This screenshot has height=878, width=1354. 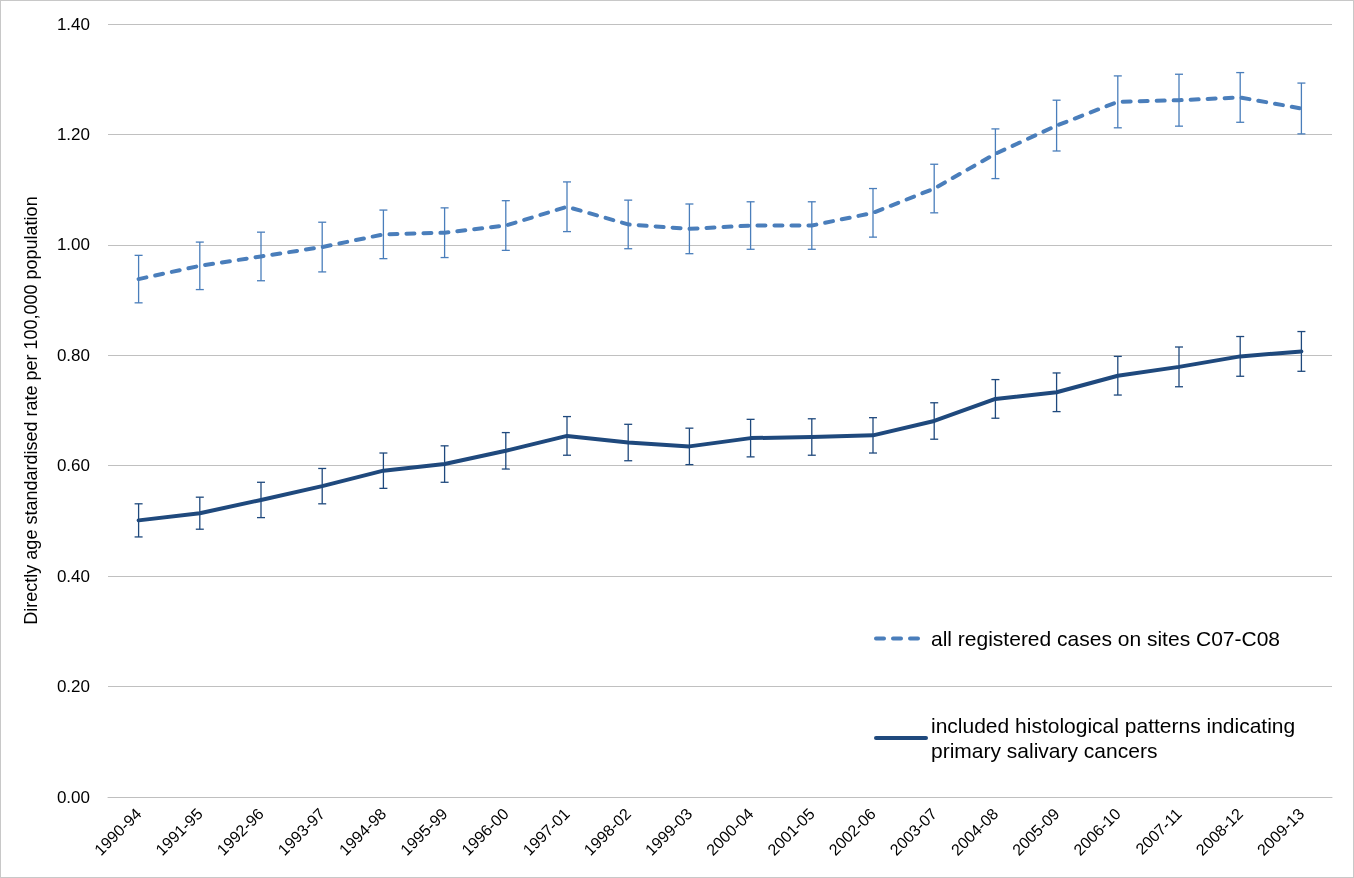 I want to click on legend-label: all registered cases on sites C07-C08, so click(x=1106, y=638).